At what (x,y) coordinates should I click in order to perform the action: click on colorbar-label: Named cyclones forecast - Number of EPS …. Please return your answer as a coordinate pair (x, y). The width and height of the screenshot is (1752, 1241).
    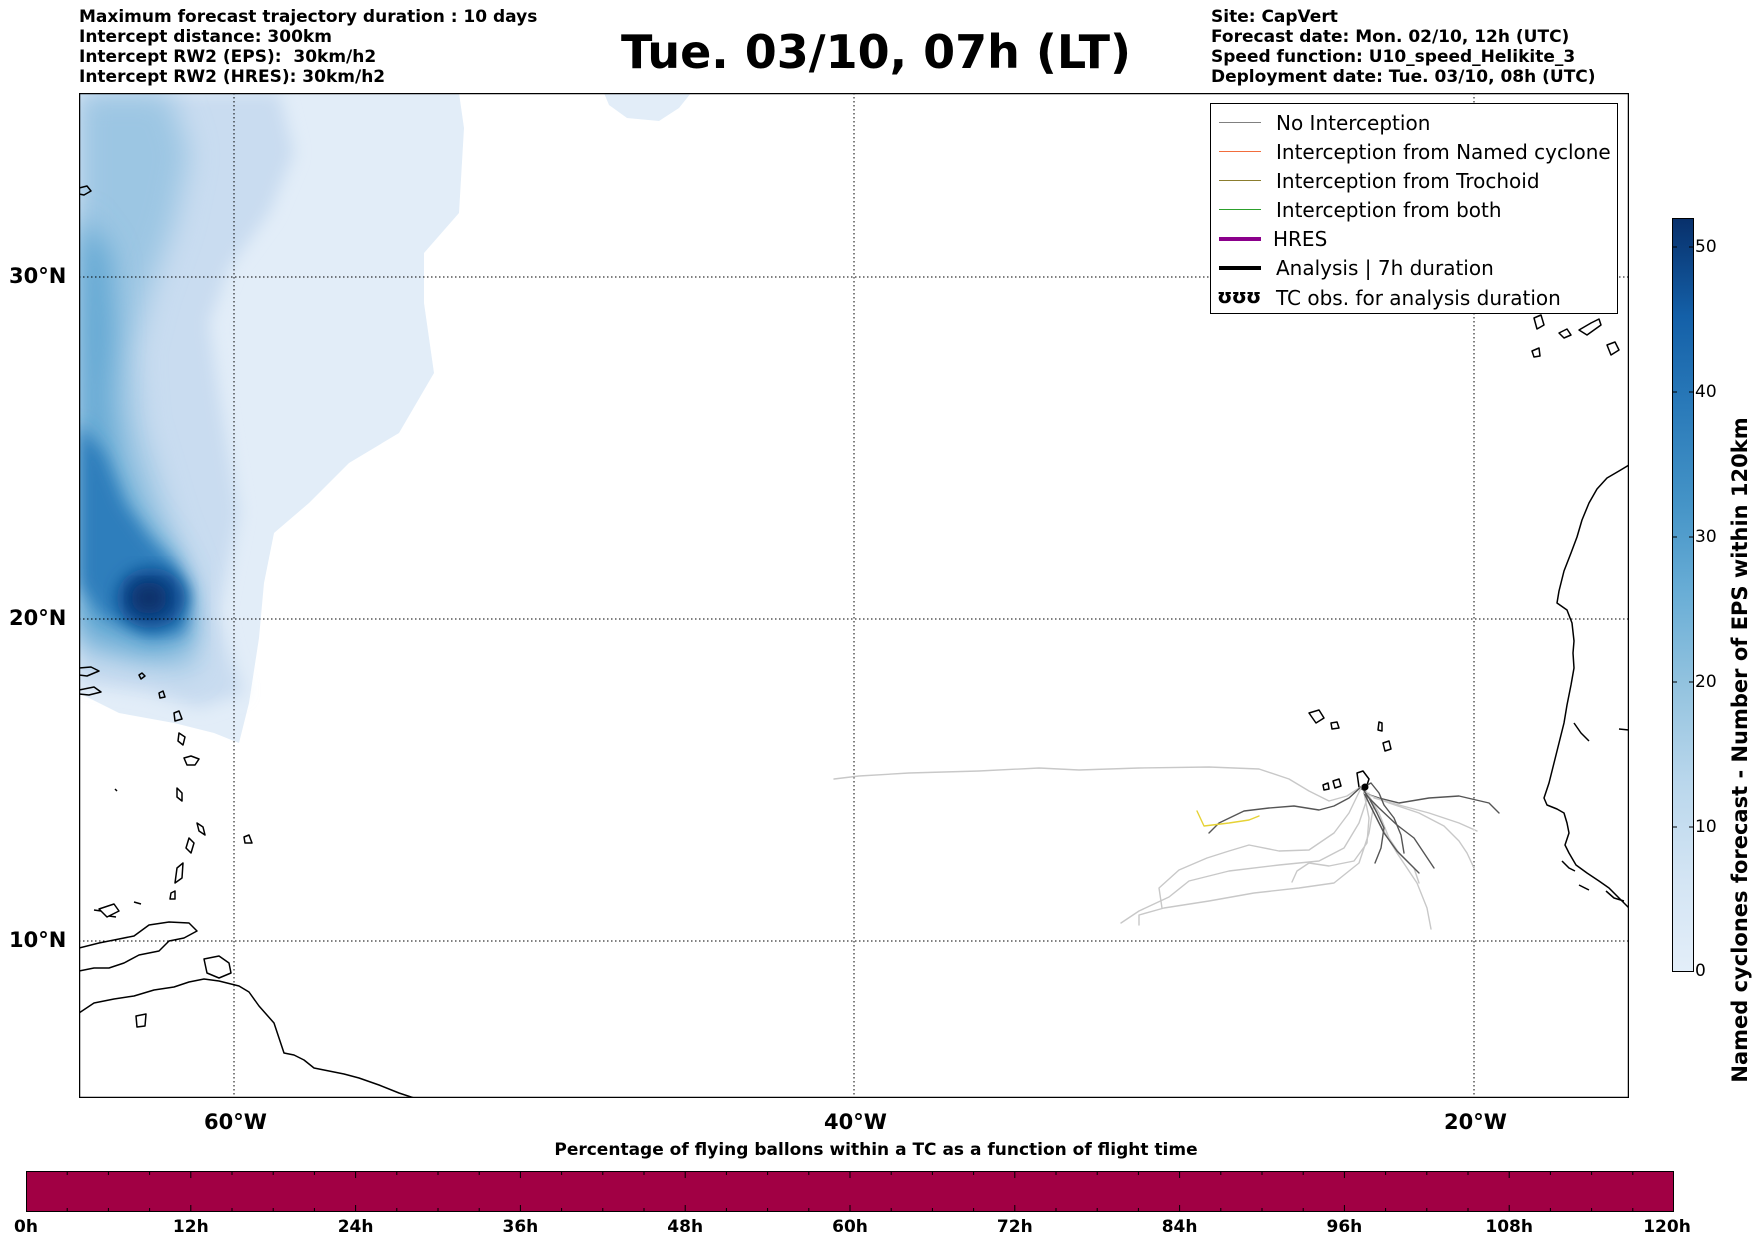
    Looking at the image, I should click on (1740, 750).